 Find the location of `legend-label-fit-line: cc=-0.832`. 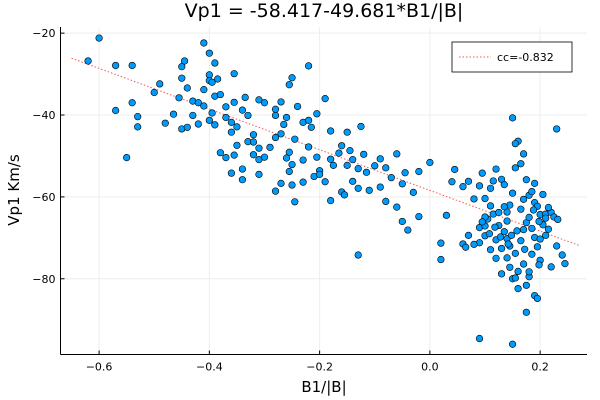

legend-label-fit-line: cc=-0.832 is located at coordinates (525, 57).